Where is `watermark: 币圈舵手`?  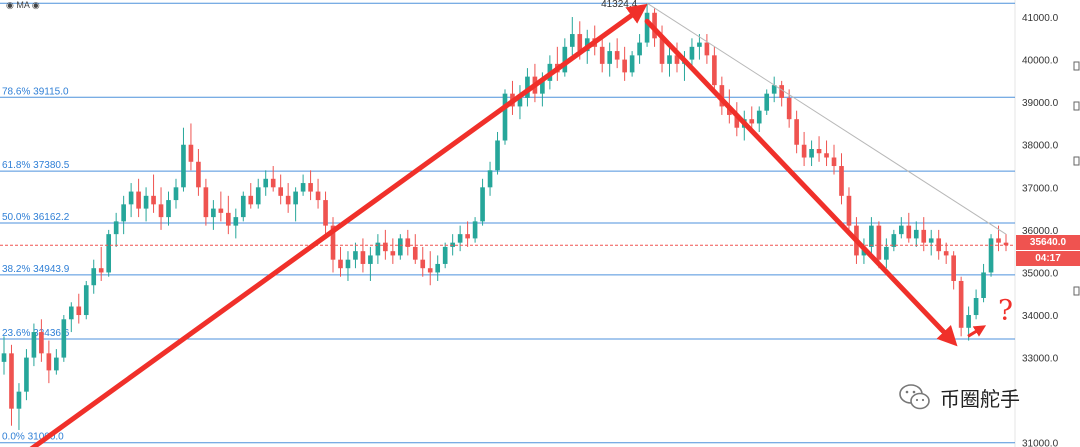 watermark: 币圈舵手 is located at coordinates (959, 397).